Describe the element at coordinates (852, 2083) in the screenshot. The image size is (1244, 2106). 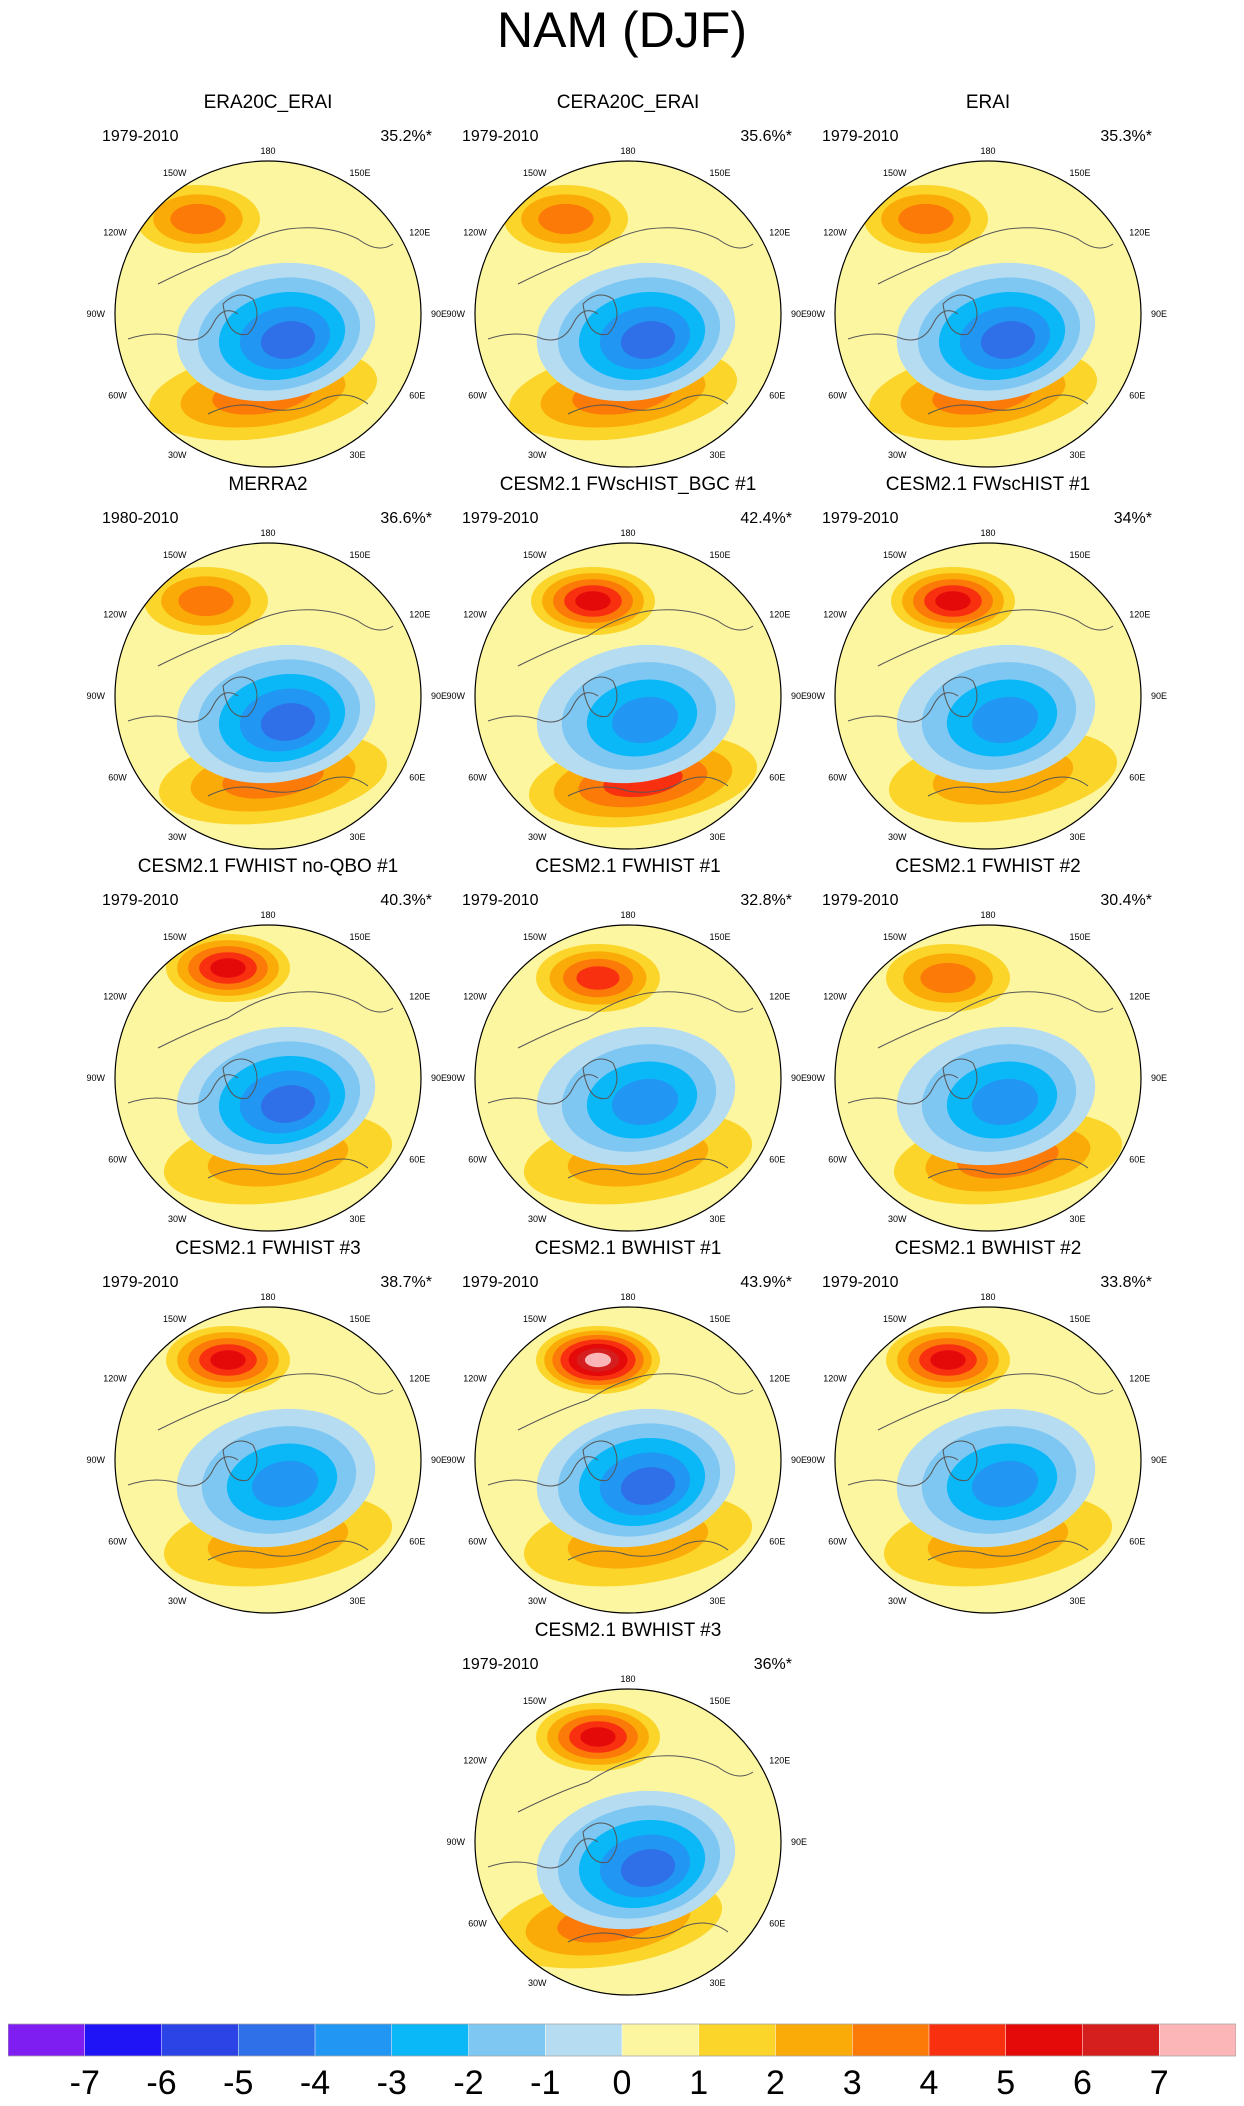
I see `colorbar-tick-label: 3` at that location.